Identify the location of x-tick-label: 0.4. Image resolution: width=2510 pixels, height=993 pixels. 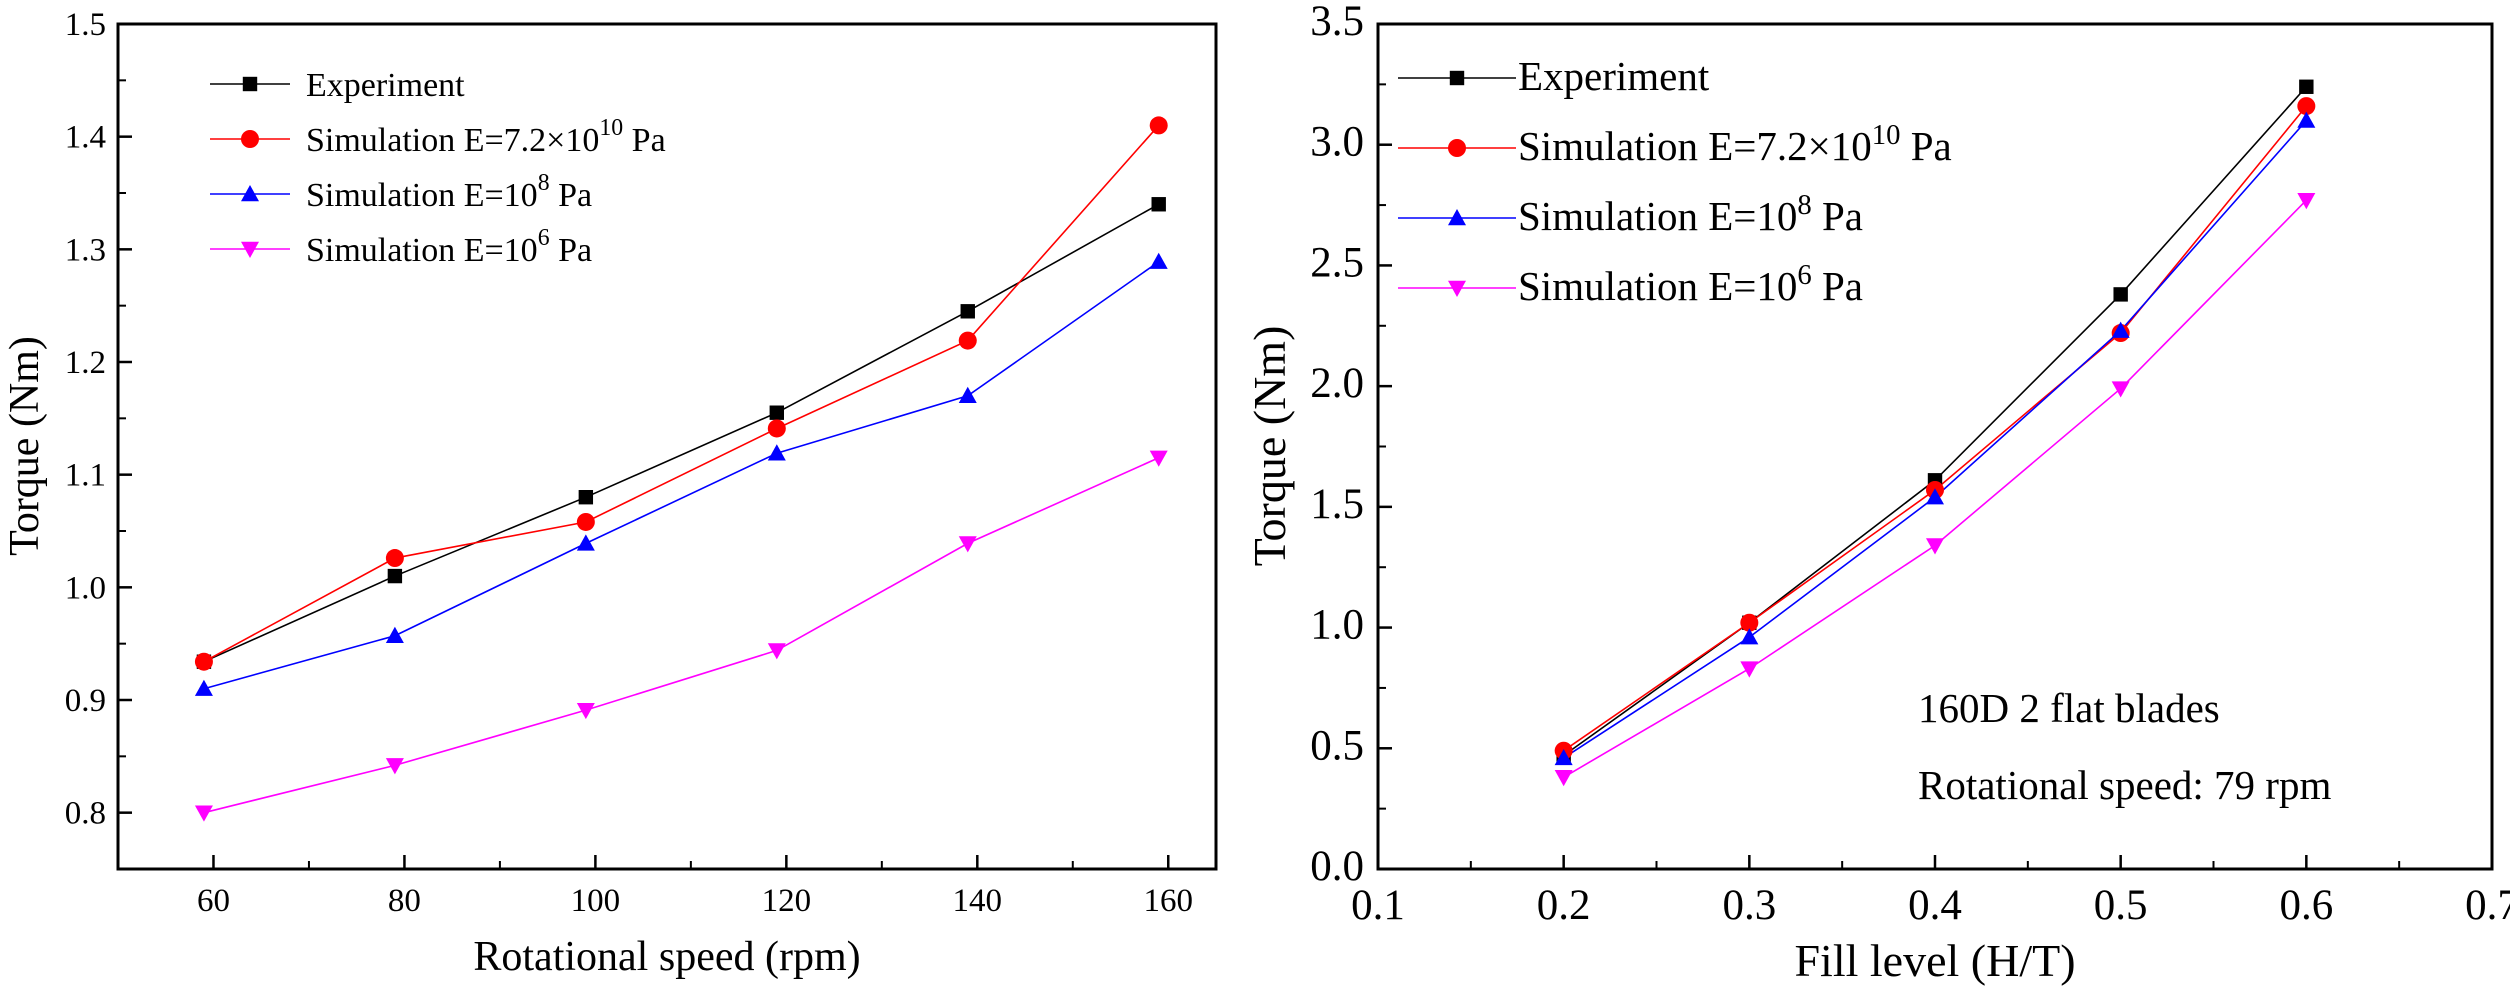
(1935, 905).